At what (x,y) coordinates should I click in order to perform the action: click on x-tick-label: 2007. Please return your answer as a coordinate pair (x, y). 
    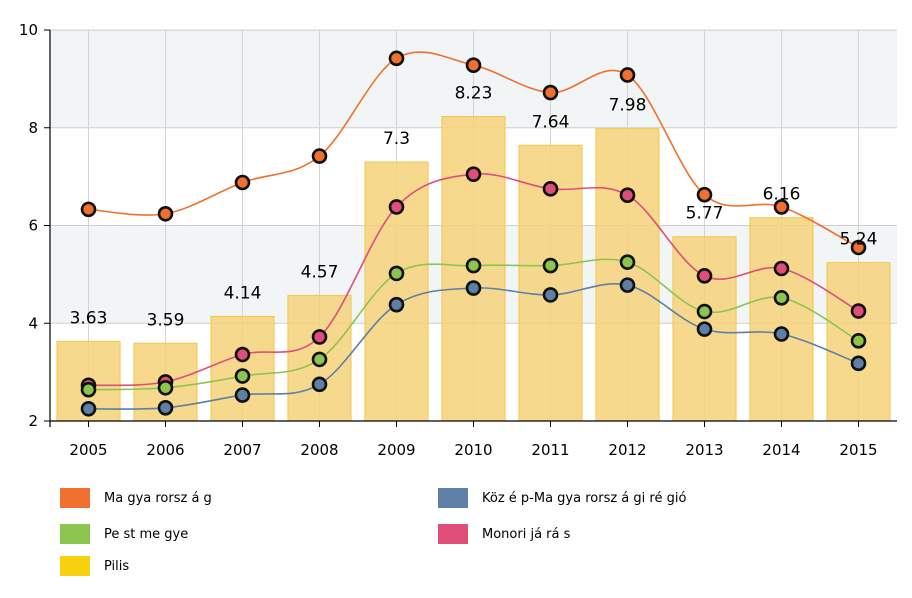
    Looking at the image, I should click on (242, 450).